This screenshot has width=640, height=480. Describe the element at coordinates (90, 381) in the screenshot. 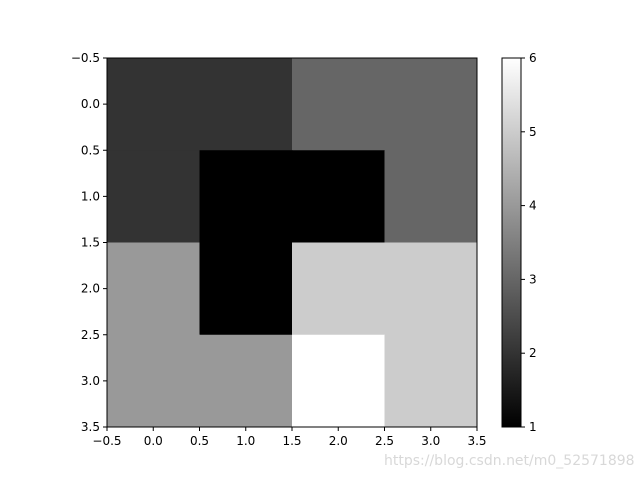

I see `y-tick-label: 3.0` at that location.